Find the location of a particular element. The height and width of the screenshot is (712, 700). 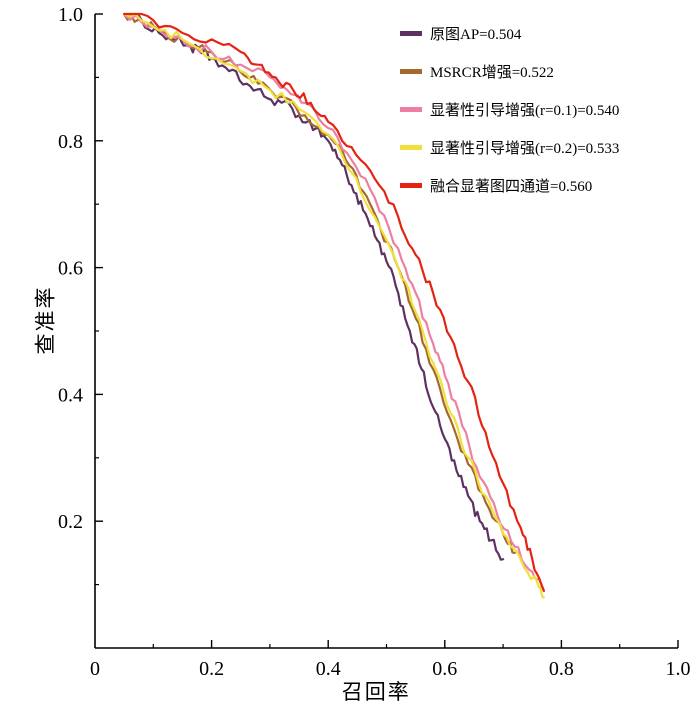

x-tick-label: 0.4 is located at coordinates (328, 669).